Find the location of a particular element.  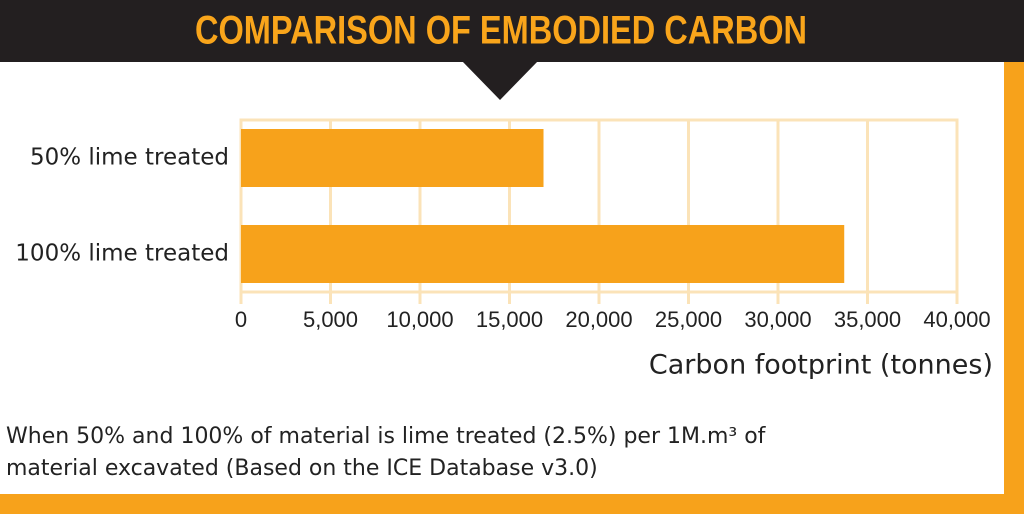

y-tick-label: 100% lime treated is located at coordinates (122, 254).